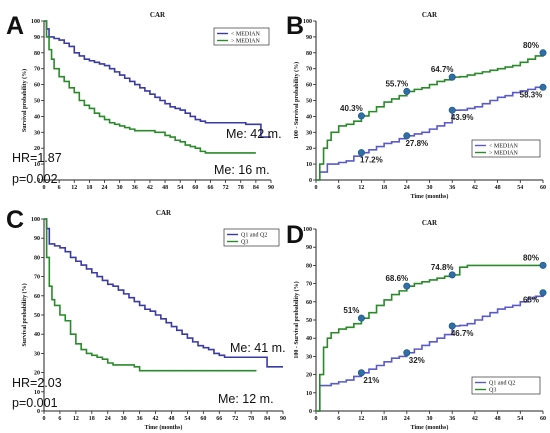 The image size is (550, 433). I want to click on x-tick-label: 48, so click(498, 188).